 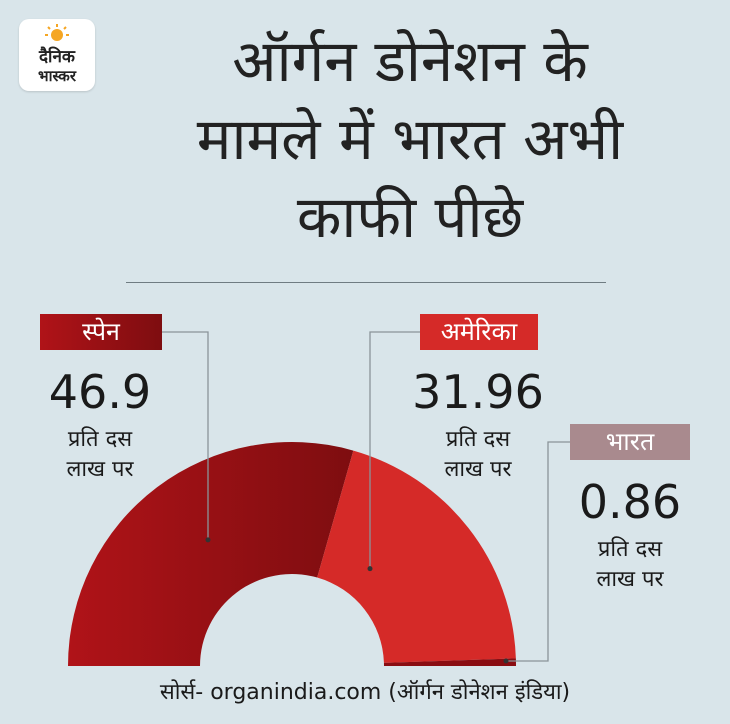 What do you see at coordinates (478, 392) in the screenshot?
I see `value-usa: 31.96` at bounding box center [478, 392].